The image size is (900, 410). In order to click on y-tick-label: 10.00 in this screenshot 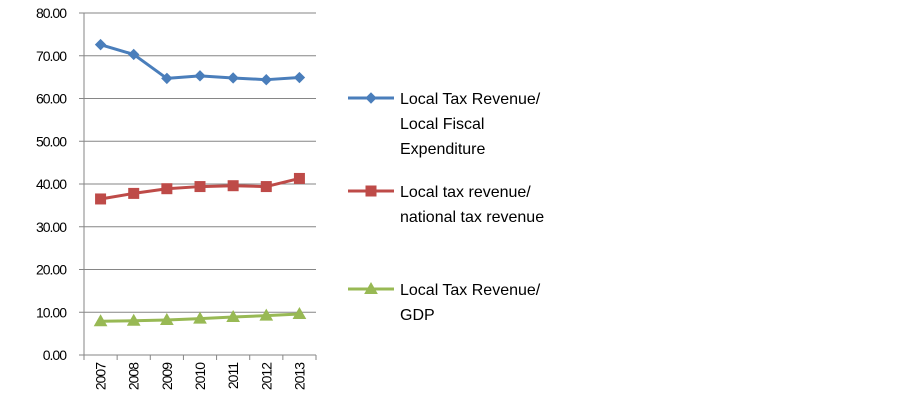, I will do `click(51, 312)`.